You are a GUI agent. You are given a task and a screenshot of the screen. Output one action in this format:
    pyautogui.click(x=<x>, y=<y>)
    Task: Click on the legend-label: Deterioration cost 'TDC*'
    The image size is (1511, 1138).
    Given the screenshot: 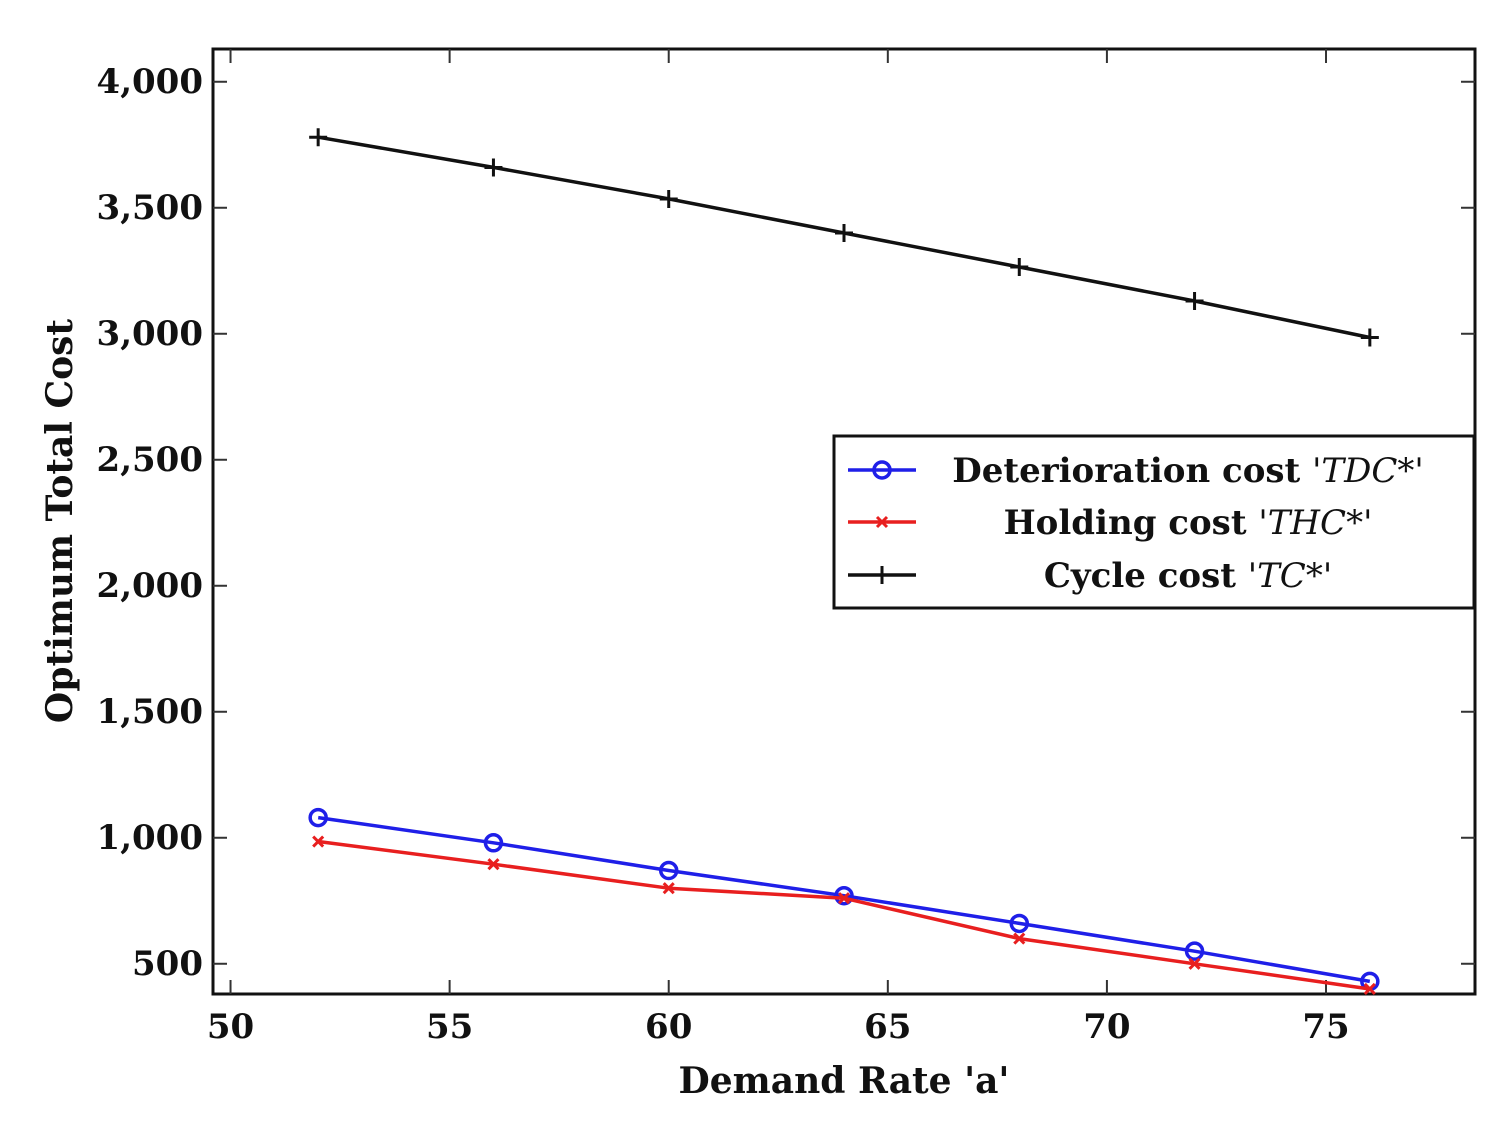 What is the action you would take?
    pyautogui.click(x=1187, y=471)
    